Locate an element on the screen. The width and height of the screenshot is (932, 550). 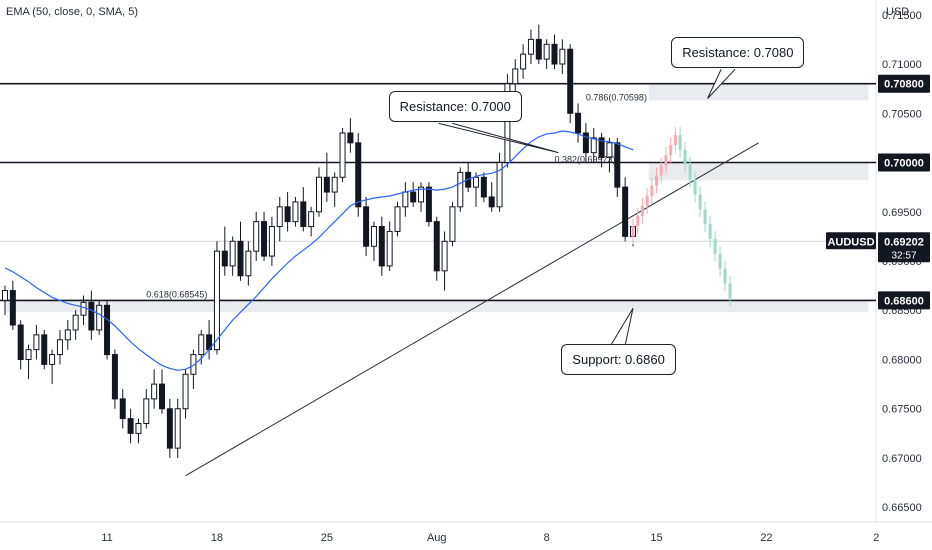
current-price-tag: 0.69202 32:57 is located at coordinates (904, 247).